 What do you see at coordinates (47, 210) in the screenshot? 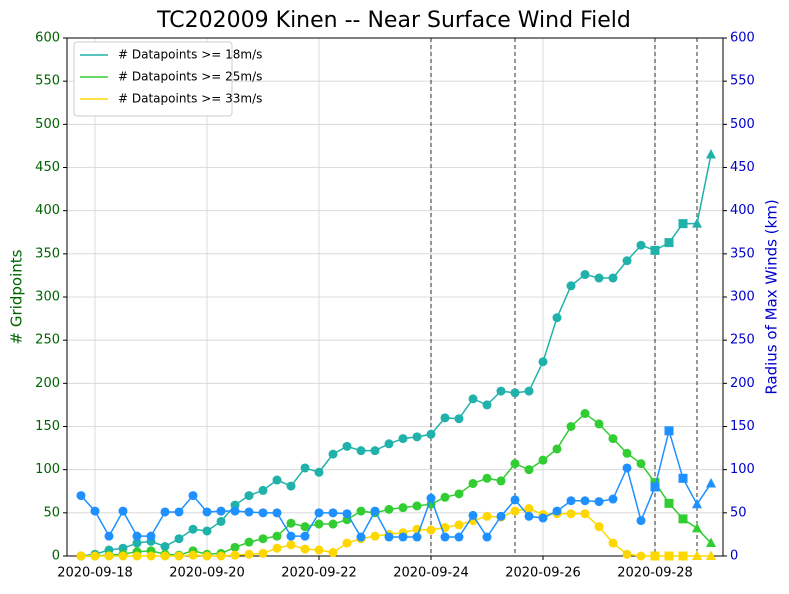
I see `y-tick-label: 400` at bounding box center [47, 210].